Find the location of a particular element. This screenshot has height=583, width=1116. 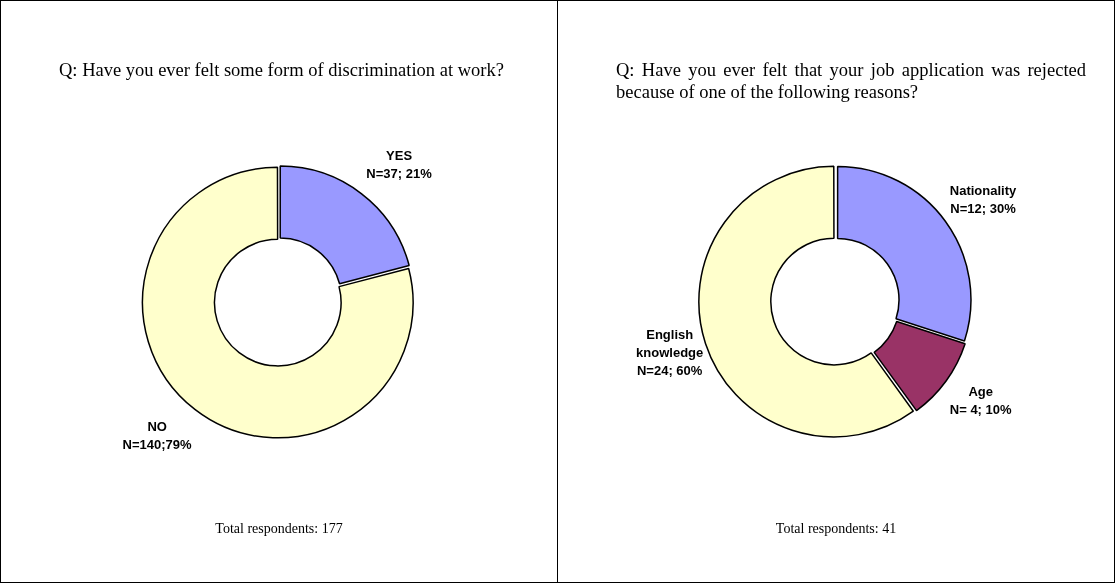

slice-label: YES is located at coordinates (399, 155).